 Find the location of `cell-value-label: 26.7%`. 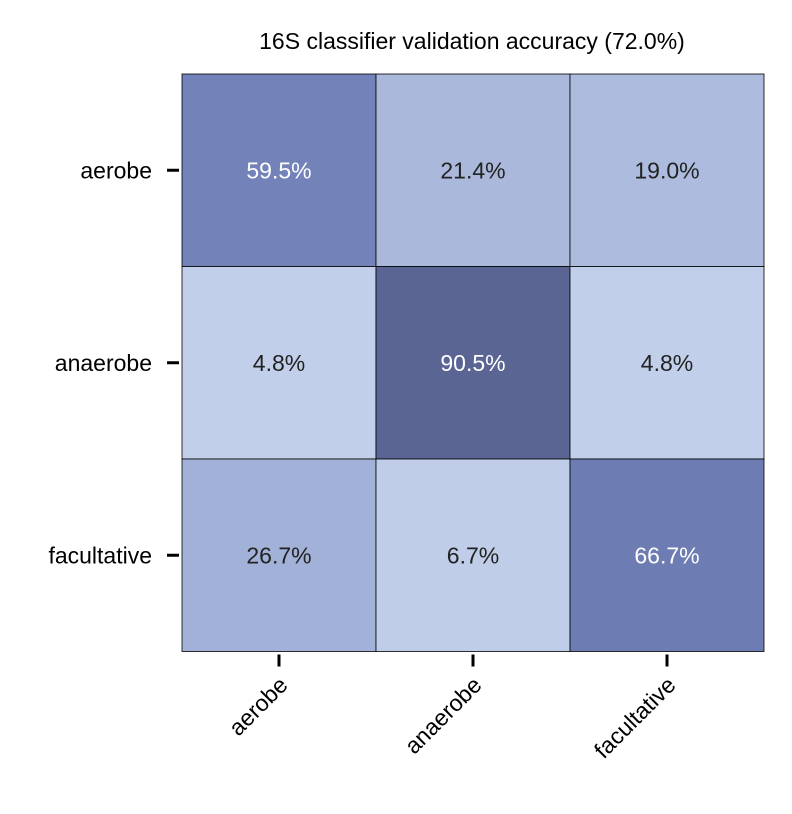

cell-value-label: 26.7% is located at coordinates (278, 555).